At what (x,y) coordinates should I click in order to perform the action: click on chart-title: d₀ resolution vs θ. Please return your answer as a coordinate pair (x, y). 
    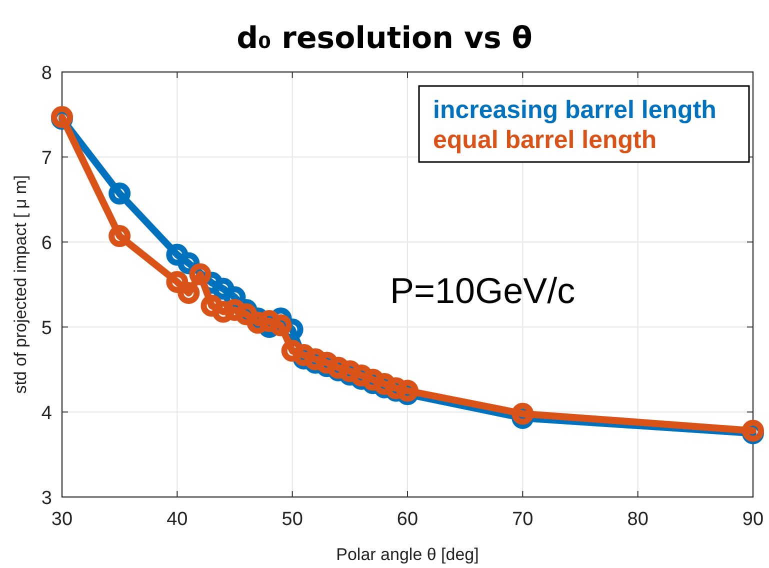
    Looking at the image, I should click on (384, 38).